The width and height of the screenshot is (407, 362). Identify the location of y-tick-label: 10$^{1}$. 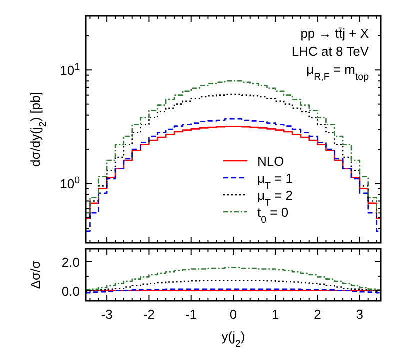
(70, 70).